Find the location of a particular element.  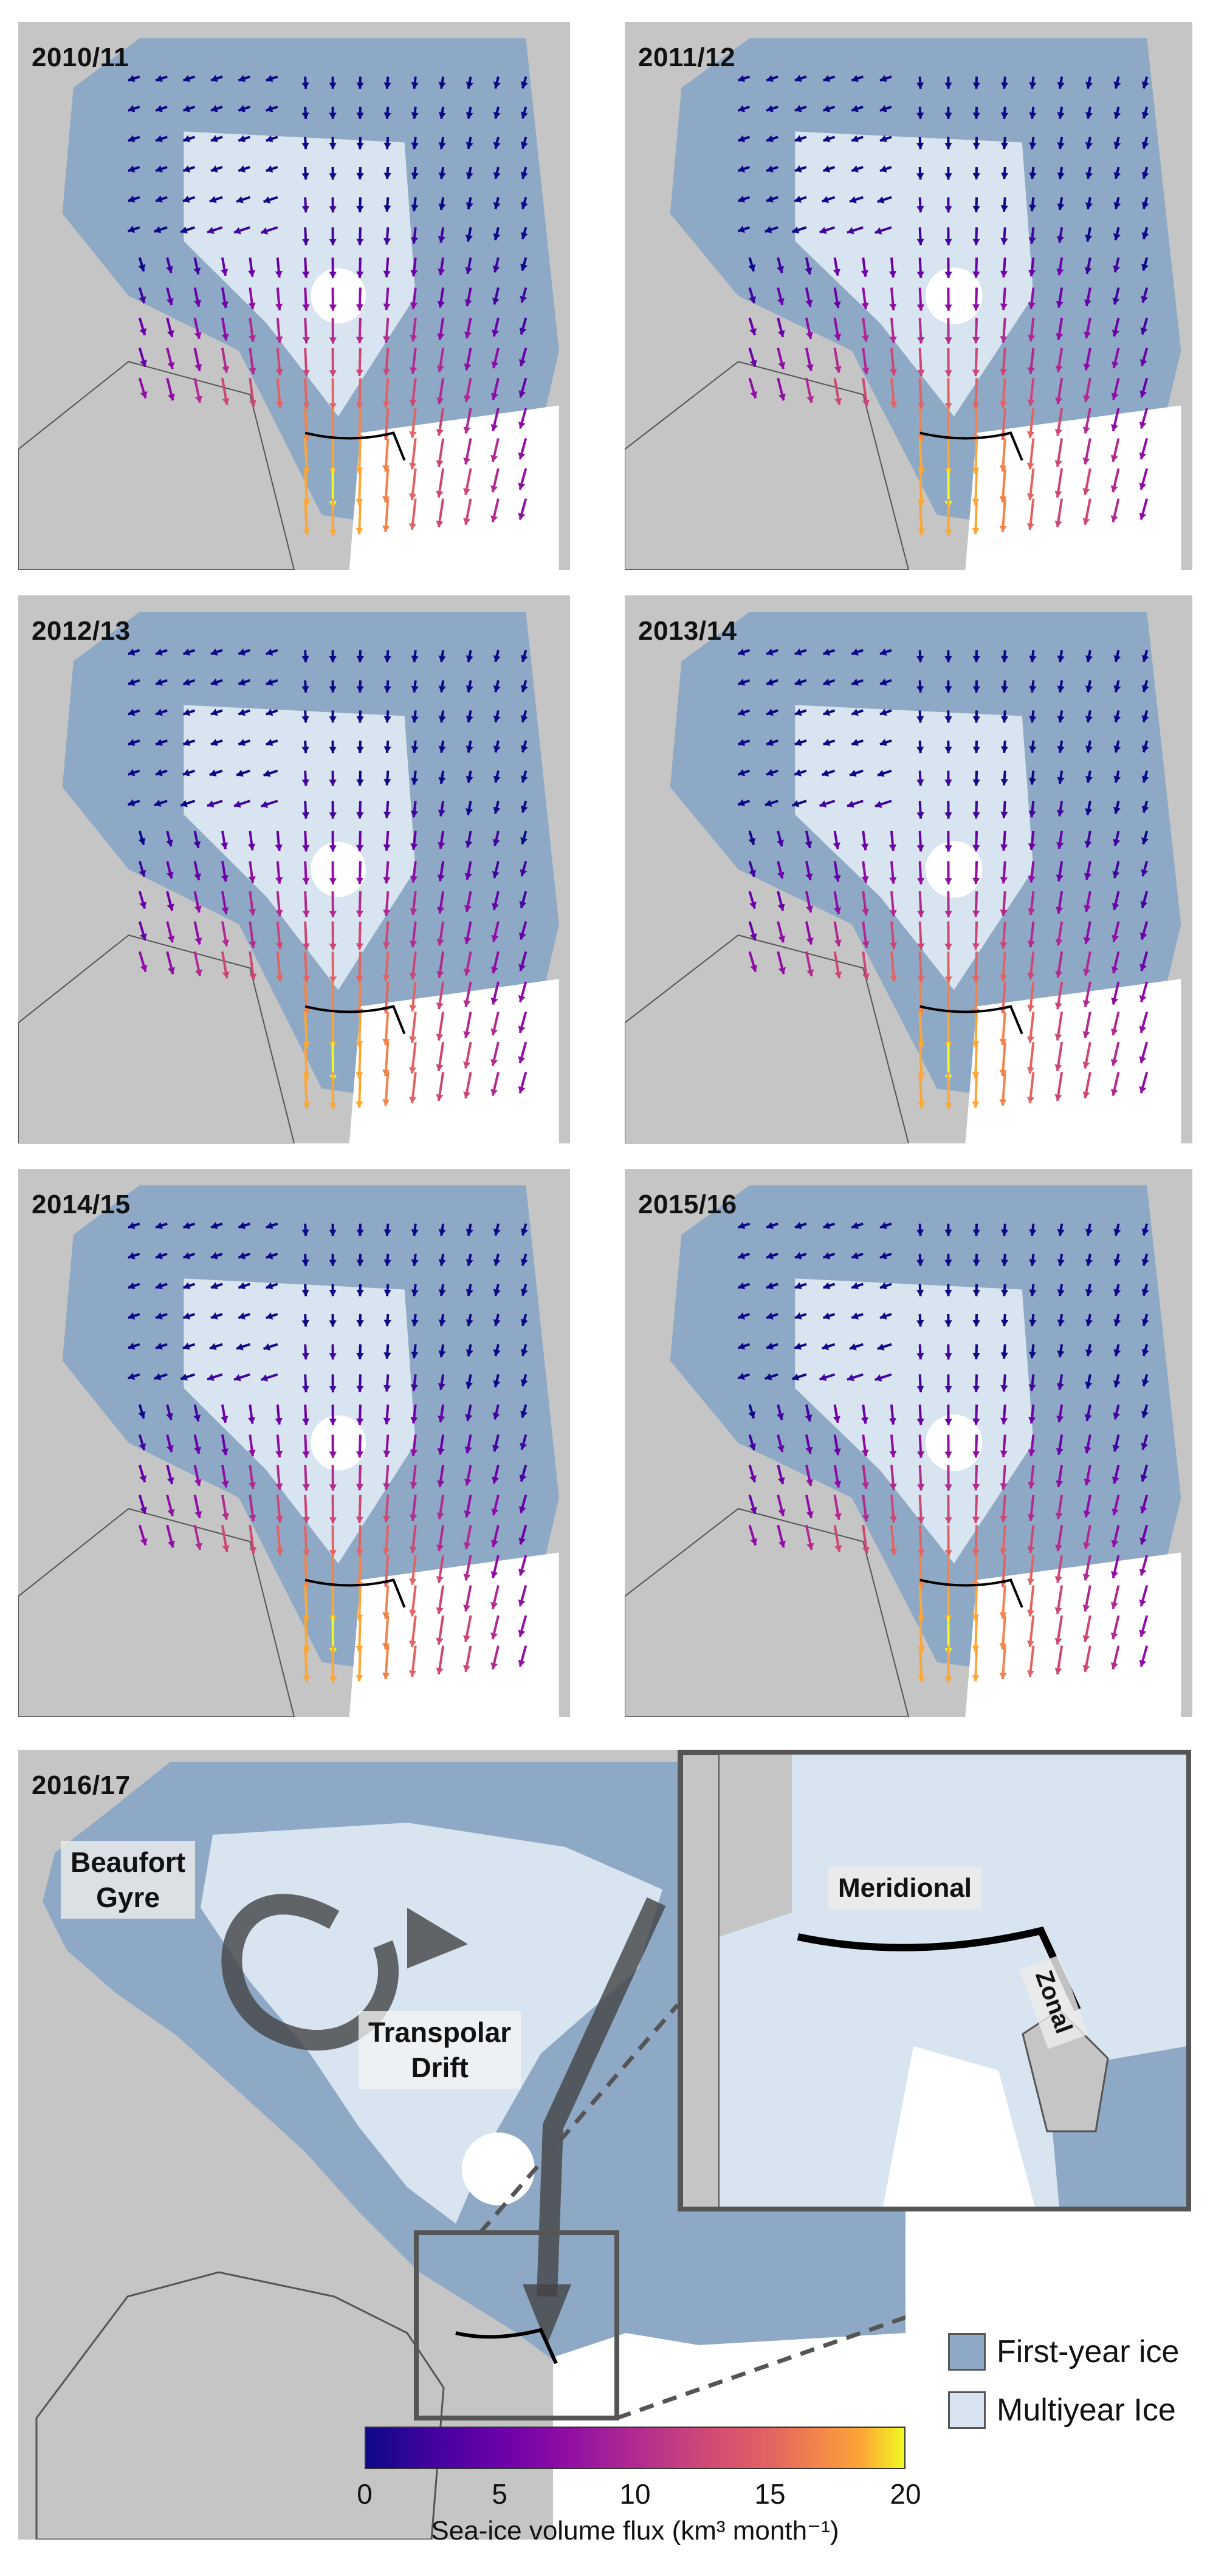

panel-year-label: 2010/11 is located at coordinates (80, 58).